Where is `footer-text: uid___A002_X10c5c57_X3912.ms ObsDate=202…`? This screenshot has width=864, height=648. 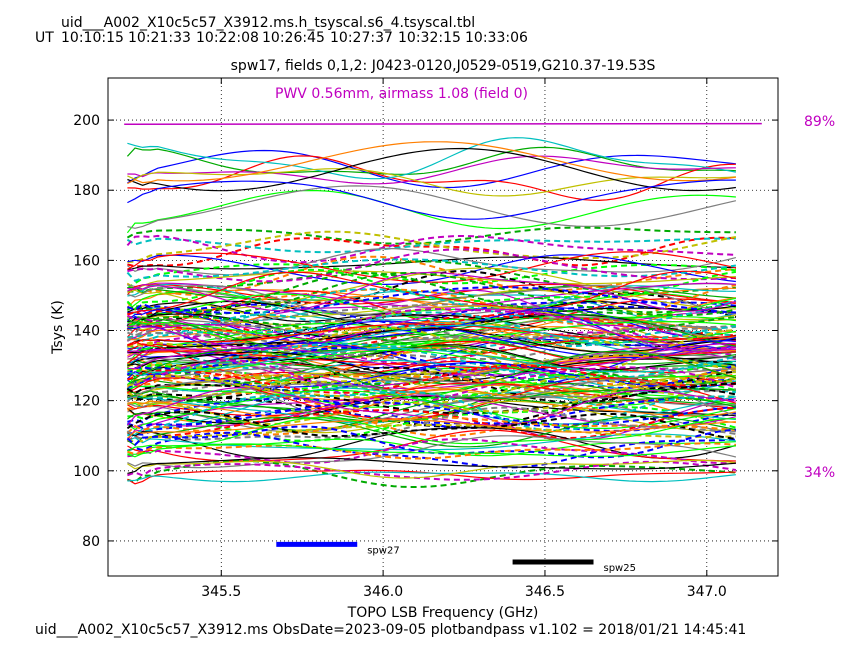
footer-text: uid___A002_X10c5c57_X3912.ms ObsDate=202… is located at coordinates (391, 630).